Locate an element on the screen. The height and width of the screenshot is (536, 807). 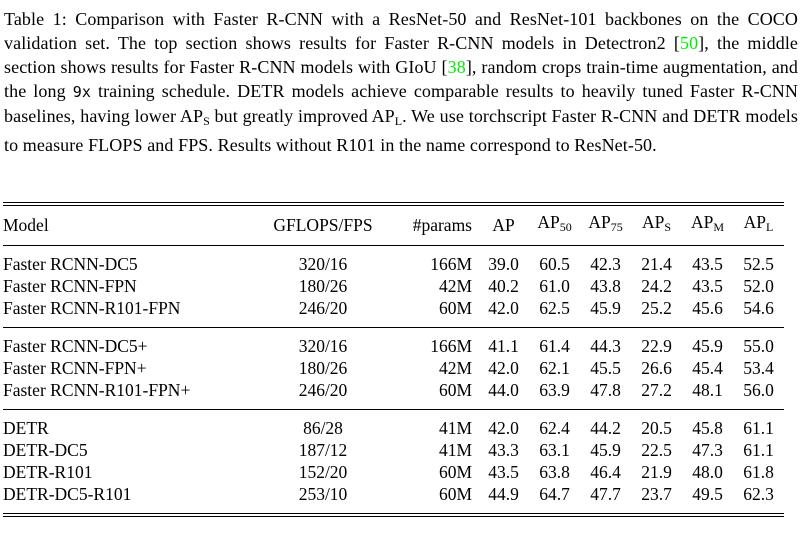
column-header: AP is located at coordinates (503, 225).